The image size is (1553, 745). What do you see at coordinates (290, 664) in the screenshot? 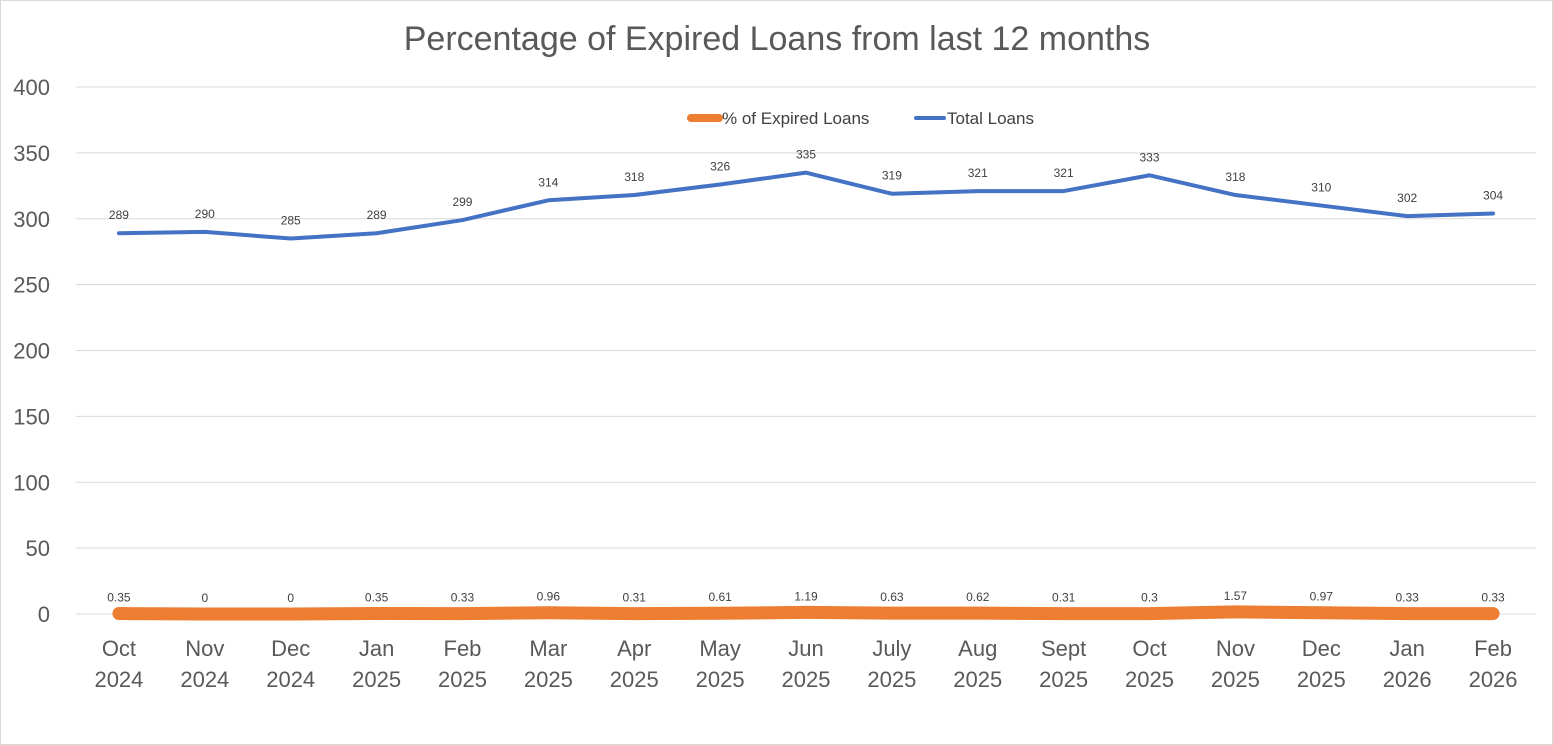
I see `x-tick-label: Dec 2024` at bounding box center [290, 664].